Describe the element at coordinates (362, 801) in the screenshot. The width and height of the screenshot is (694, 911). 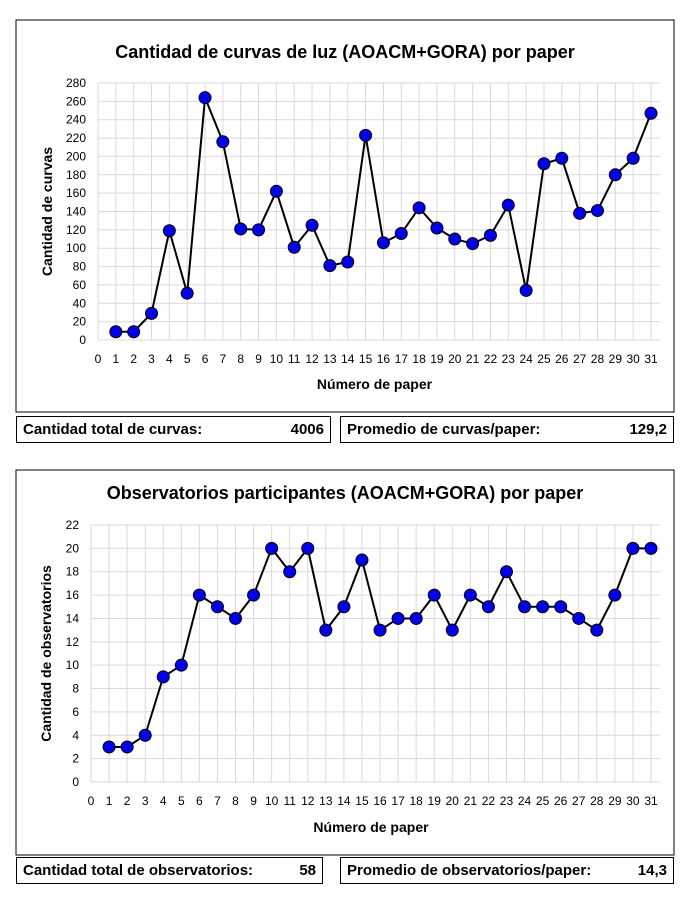
I see `x-tick-label: 15` at that location.